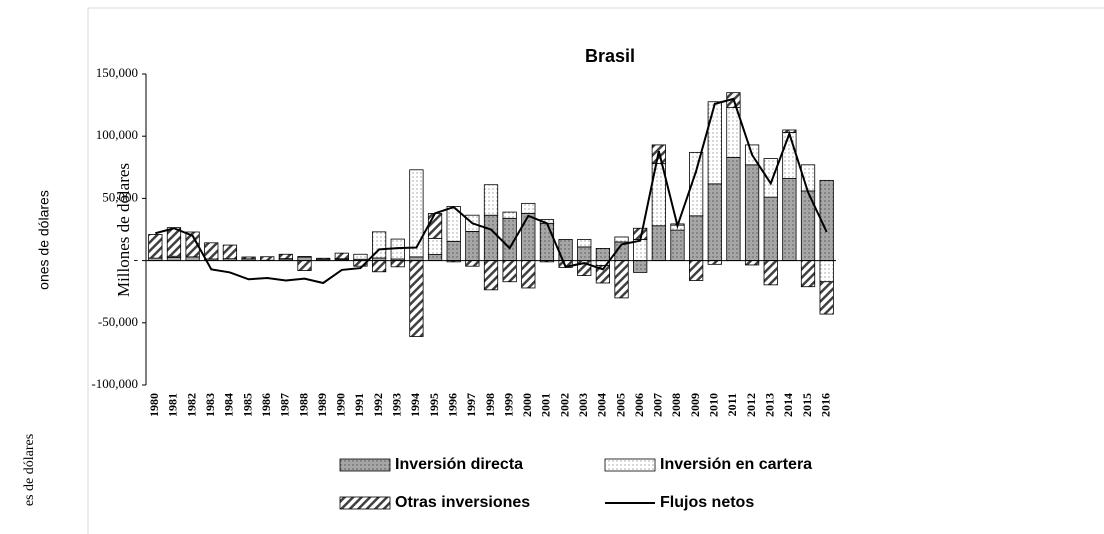 The height and width of the screenshot is (534, 1104). I want to click on chart-title: Brasil, so click(610, 56).